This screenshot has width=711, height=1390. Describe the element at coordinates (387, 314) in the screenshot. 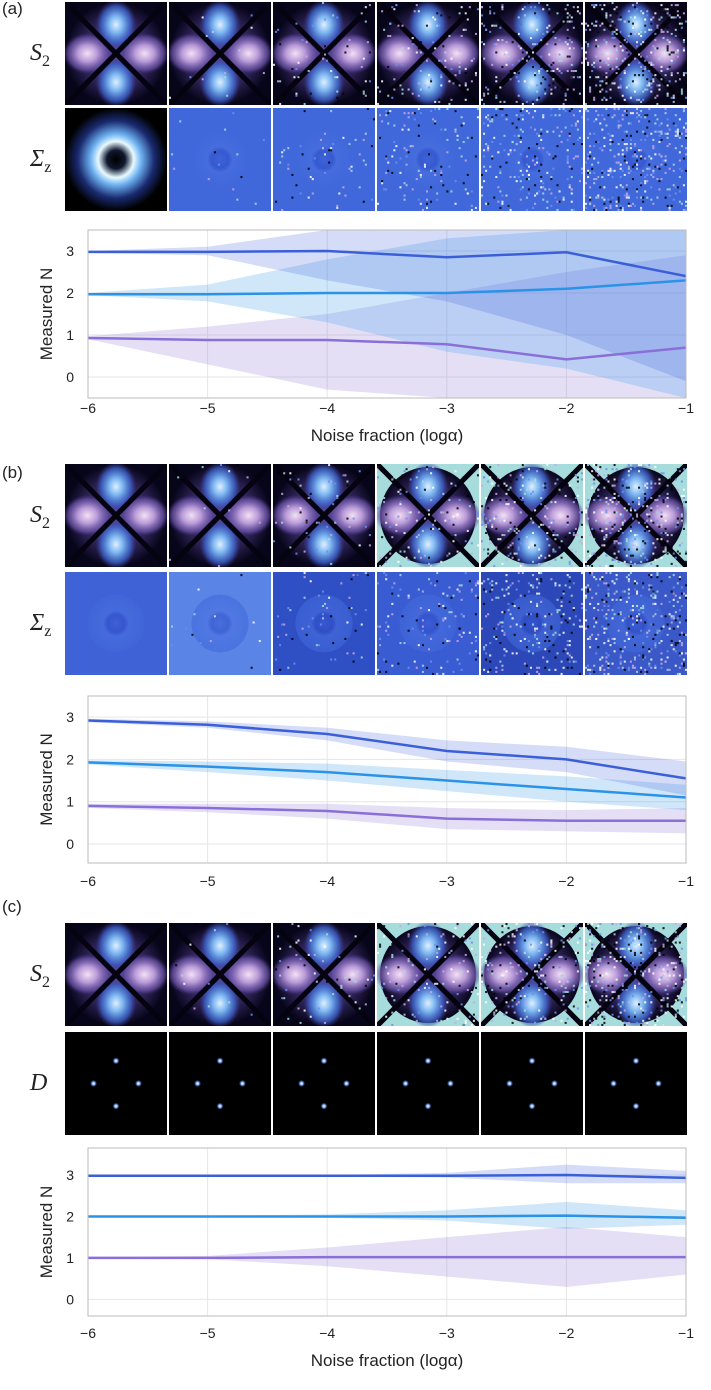

I see `series-group` at that location.